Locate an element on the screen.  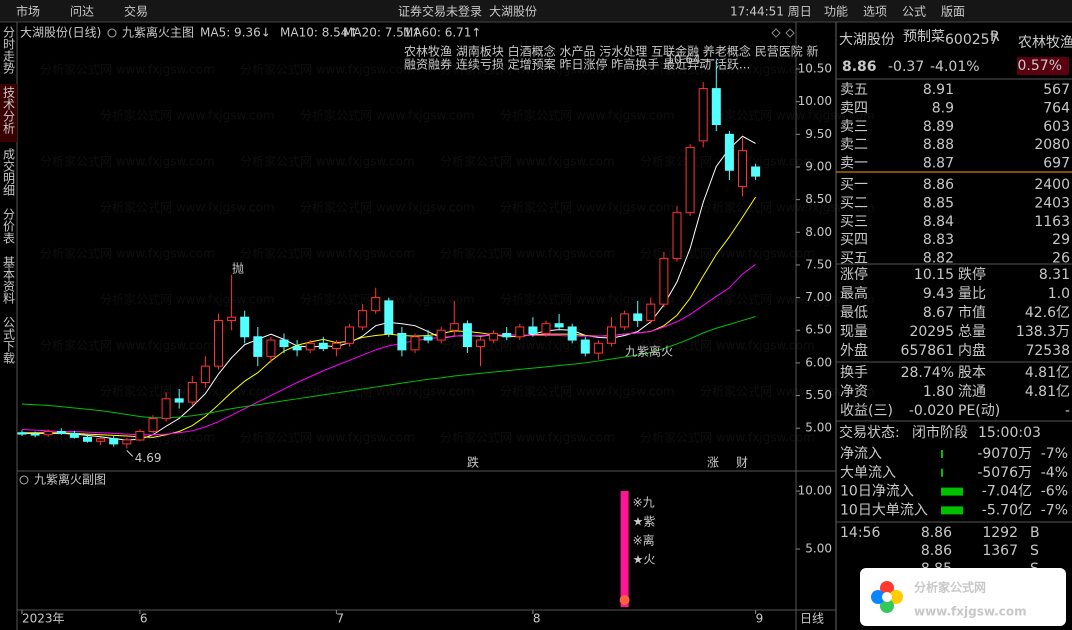
side-tab: 基本资料 is located at coordinates (9, 280).